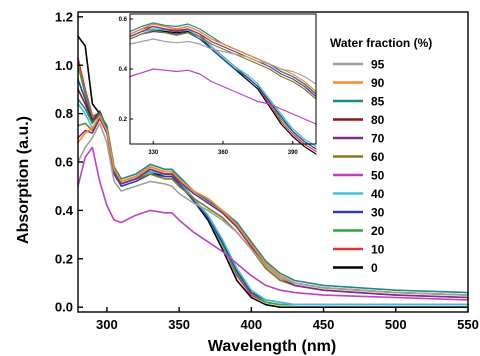 The width and height of the screenshot is (480, 356). What do you see at coordinates (123, 120) in the screenshot?
I see `inset-y-tick-label: 0.2` at bounding box center [123, 120].